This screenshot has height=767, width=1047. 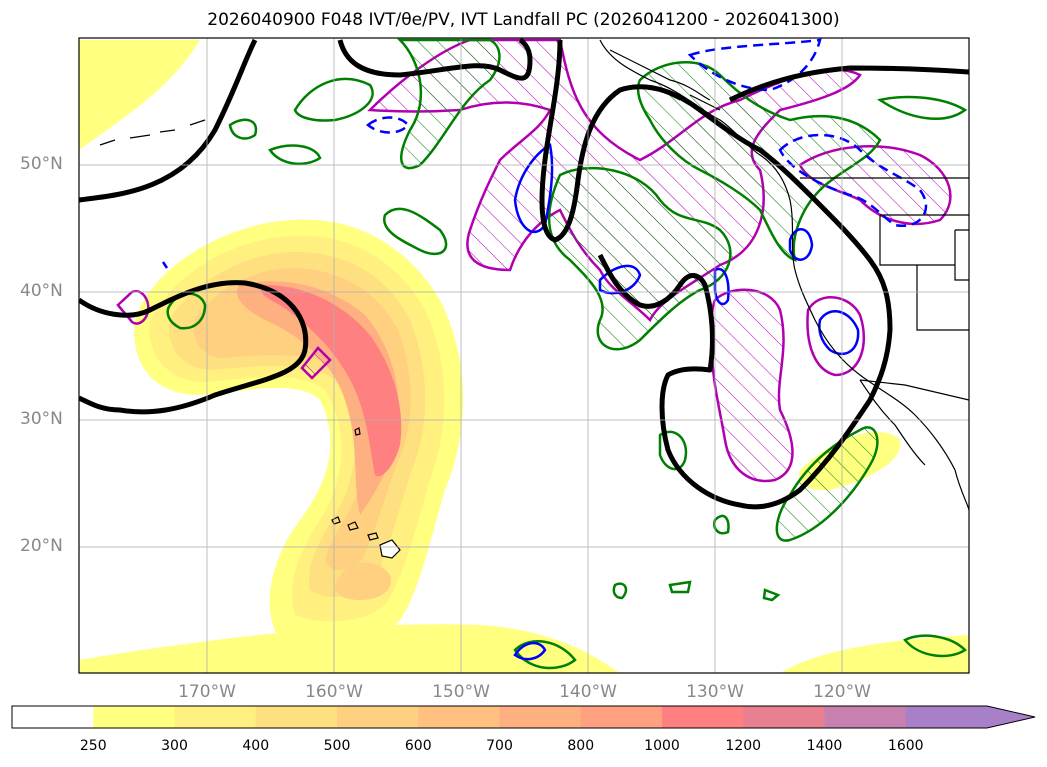 What do you see at coordinates (581, 746) in the screenshot?
I see `colorbar-tick-label: 800` at bounding box center [581, 746].